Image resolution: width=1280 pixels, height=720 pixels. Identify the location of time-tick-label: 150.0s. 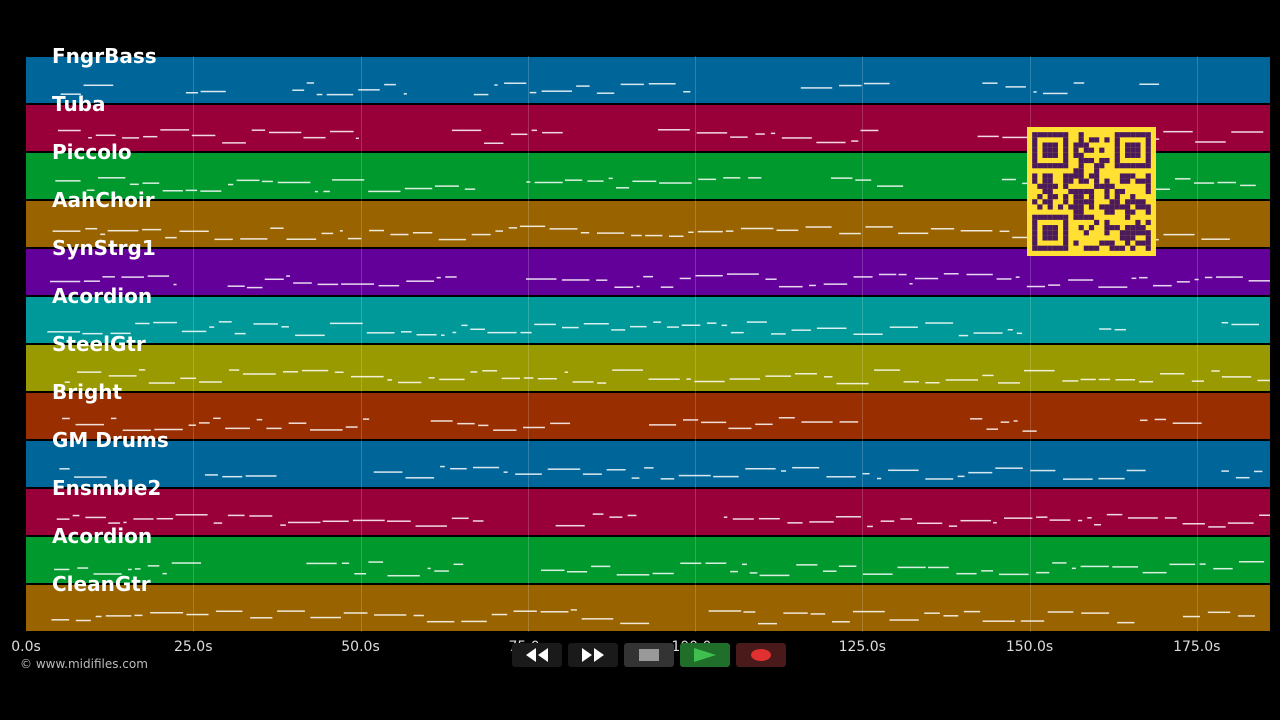
(1029, 647).